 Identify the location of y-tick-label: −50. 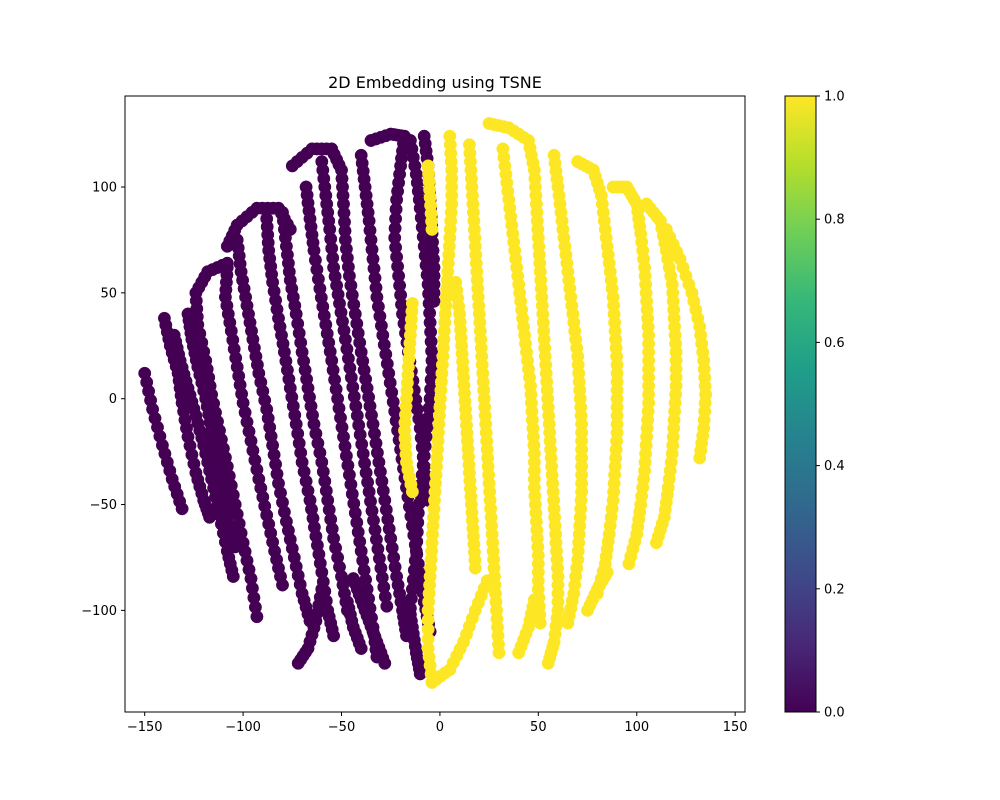
(103, 505).